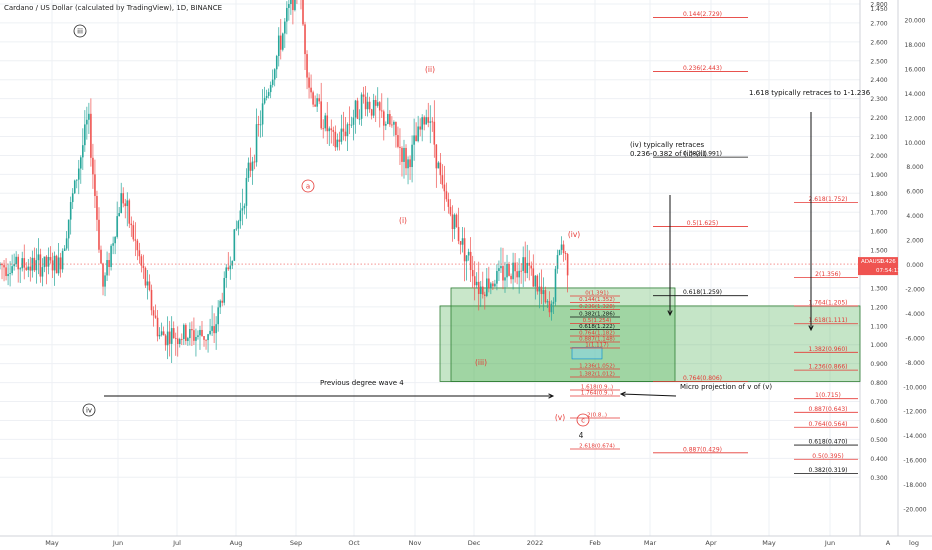 Image resolution: width=932 pixels, height=550 pixels. What do you see at coordinates (915, 289) in the screenshot?
I see `percent-tick-label: -2.000` at bounding box center [915, 289].